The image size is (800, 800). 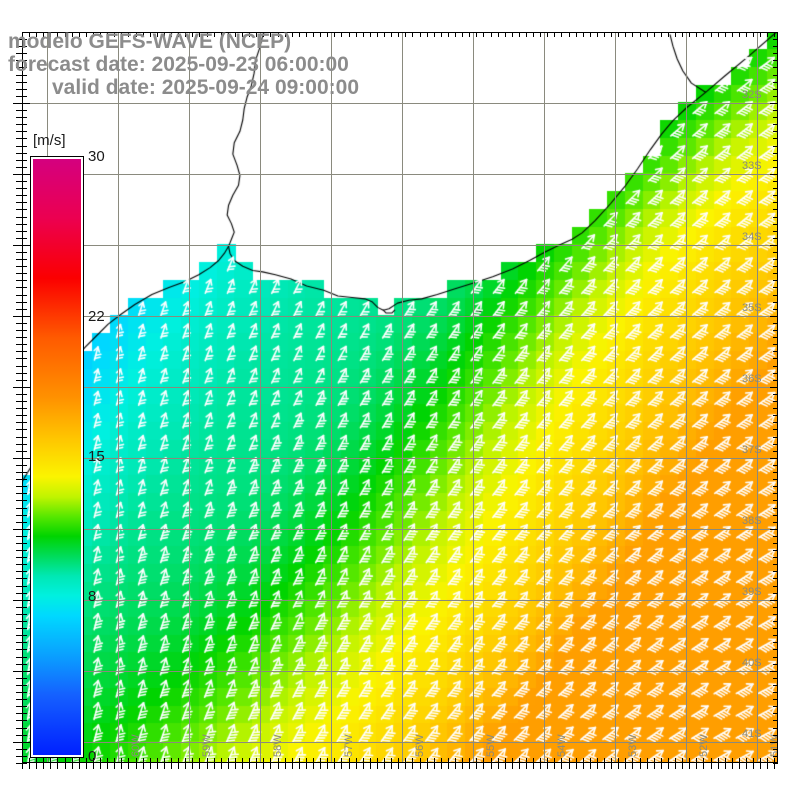 What do you see at coordinates (331, 397) in the screenshot?
I see `gridline-lon-57W` at bounding box center [331, 397].